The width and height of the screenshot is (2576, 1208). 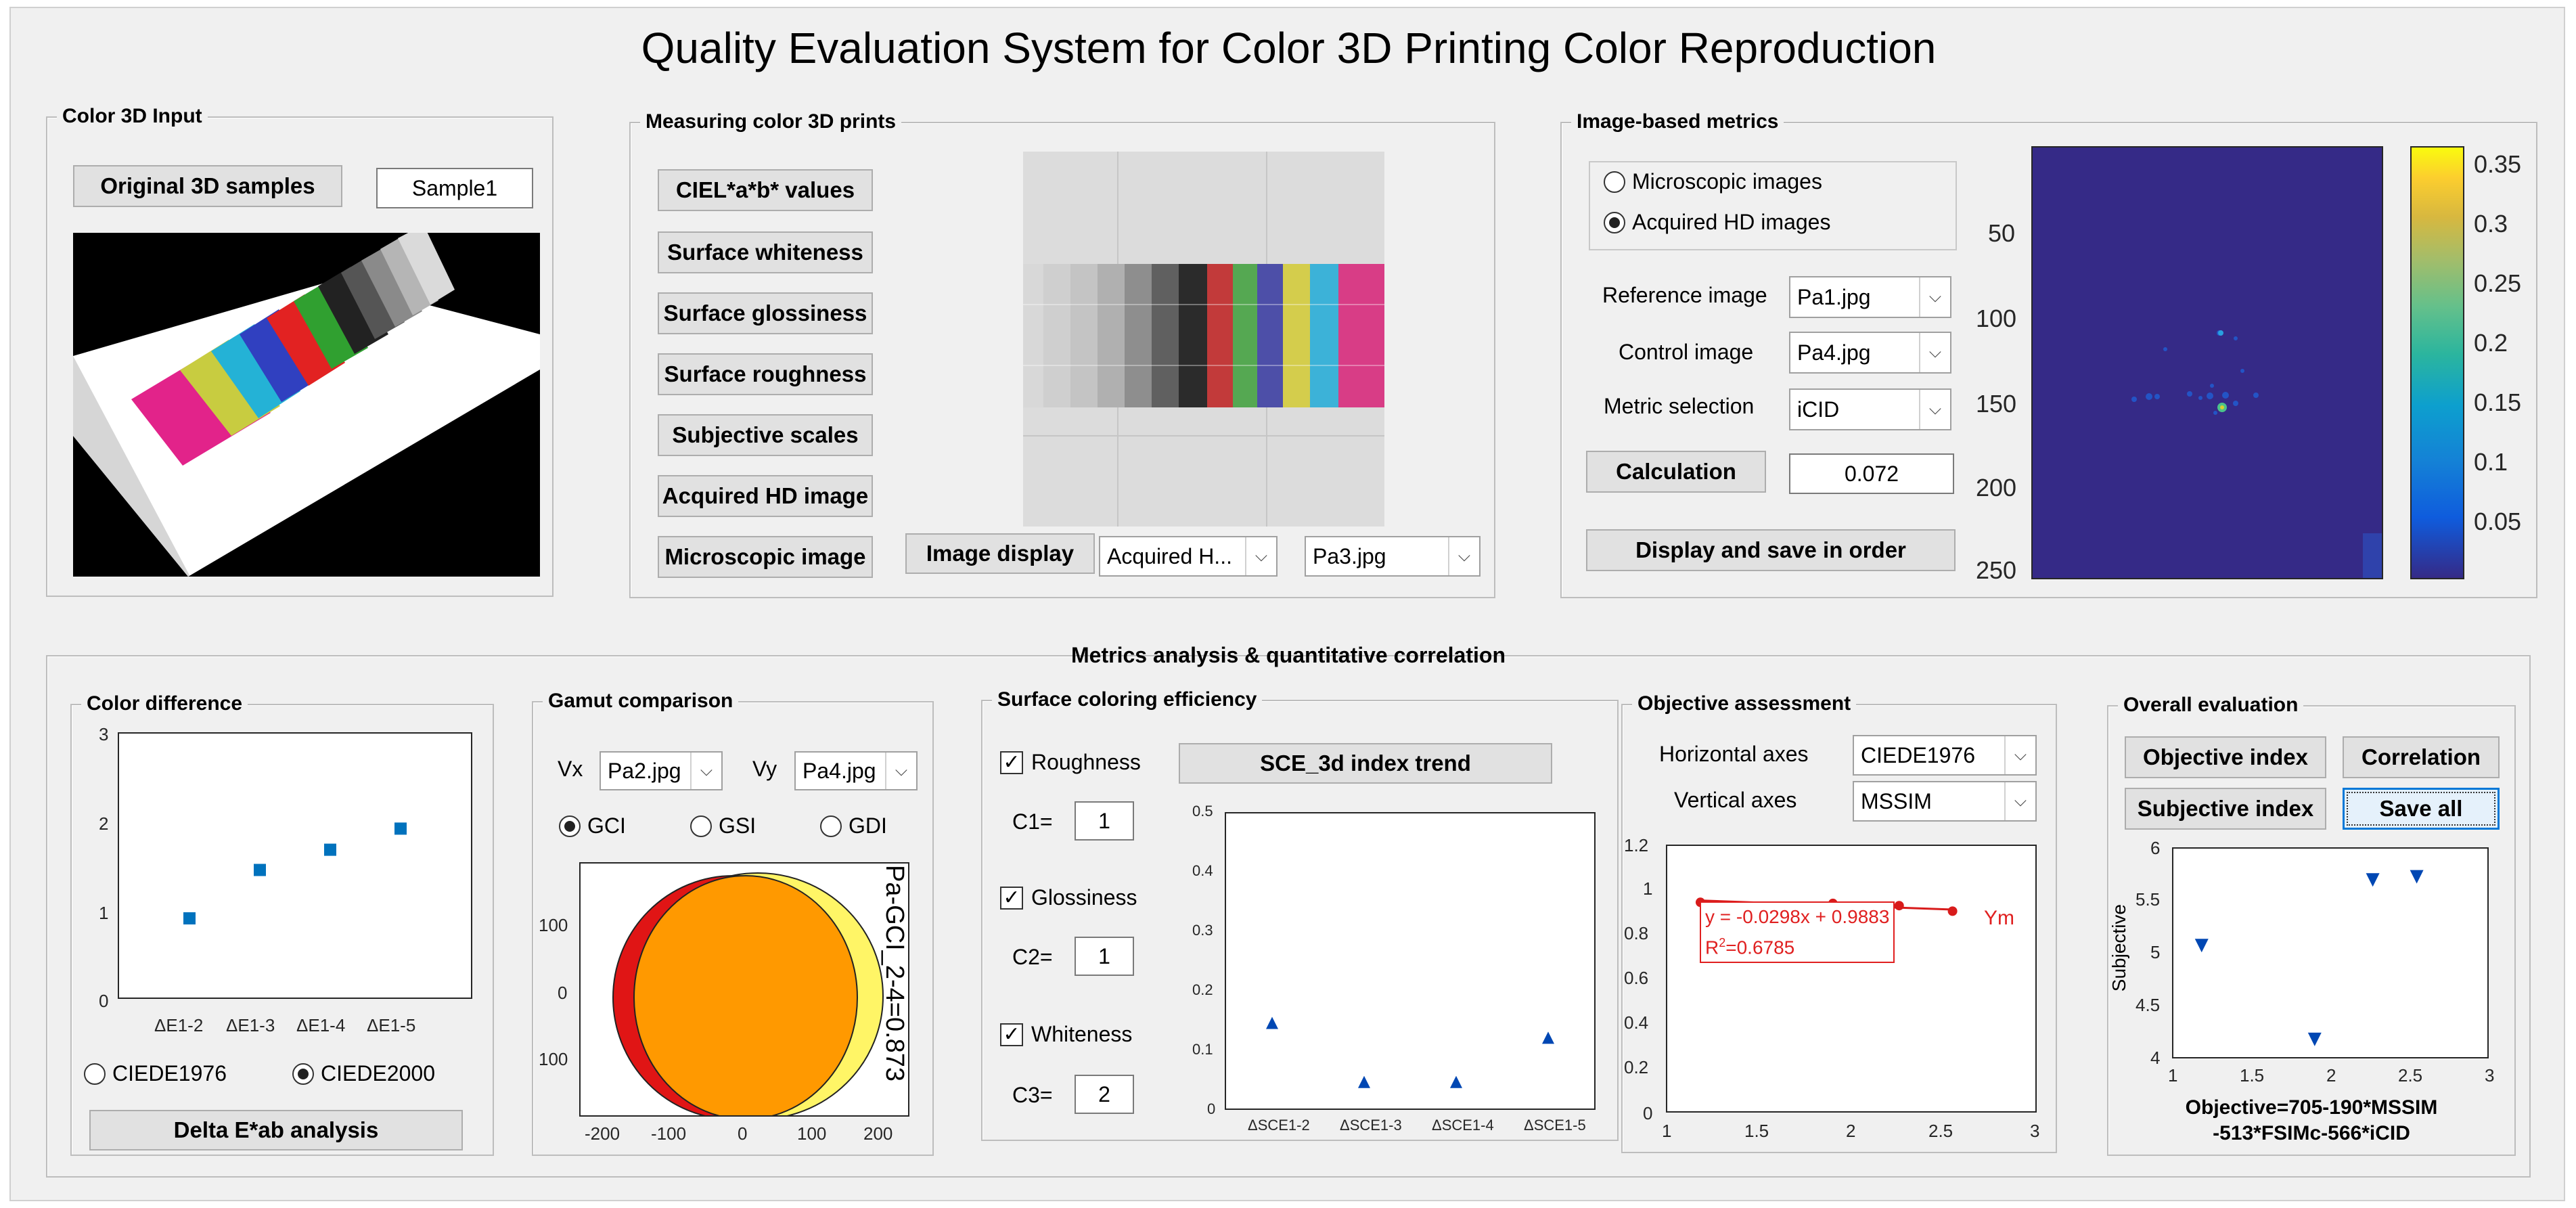 What do you see at coordinates (1636, 845) in the screenshot?
I see `y-tick: 1.2` at bounding box center [1636, 845].